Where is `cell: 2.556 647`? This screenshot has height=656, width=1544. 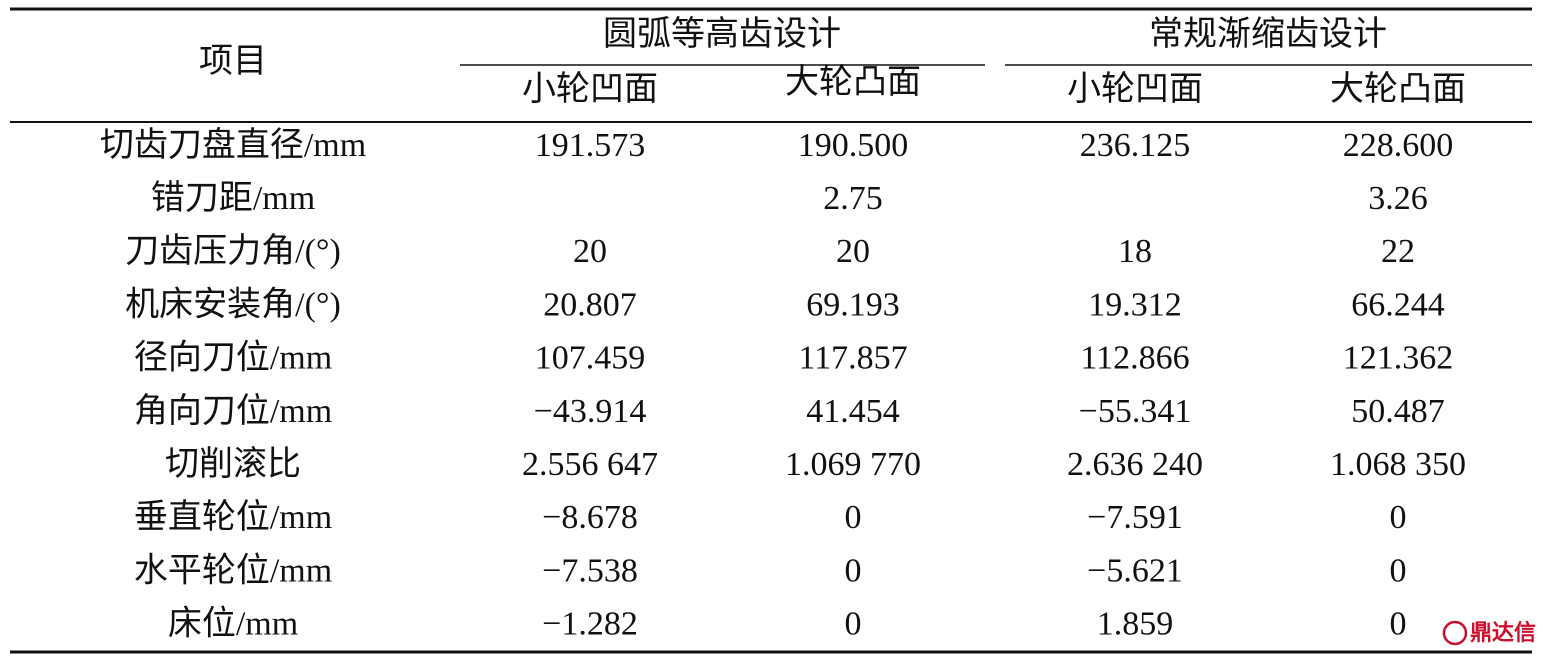 cell: 2.556 647 is located at coordinates (590, 464).